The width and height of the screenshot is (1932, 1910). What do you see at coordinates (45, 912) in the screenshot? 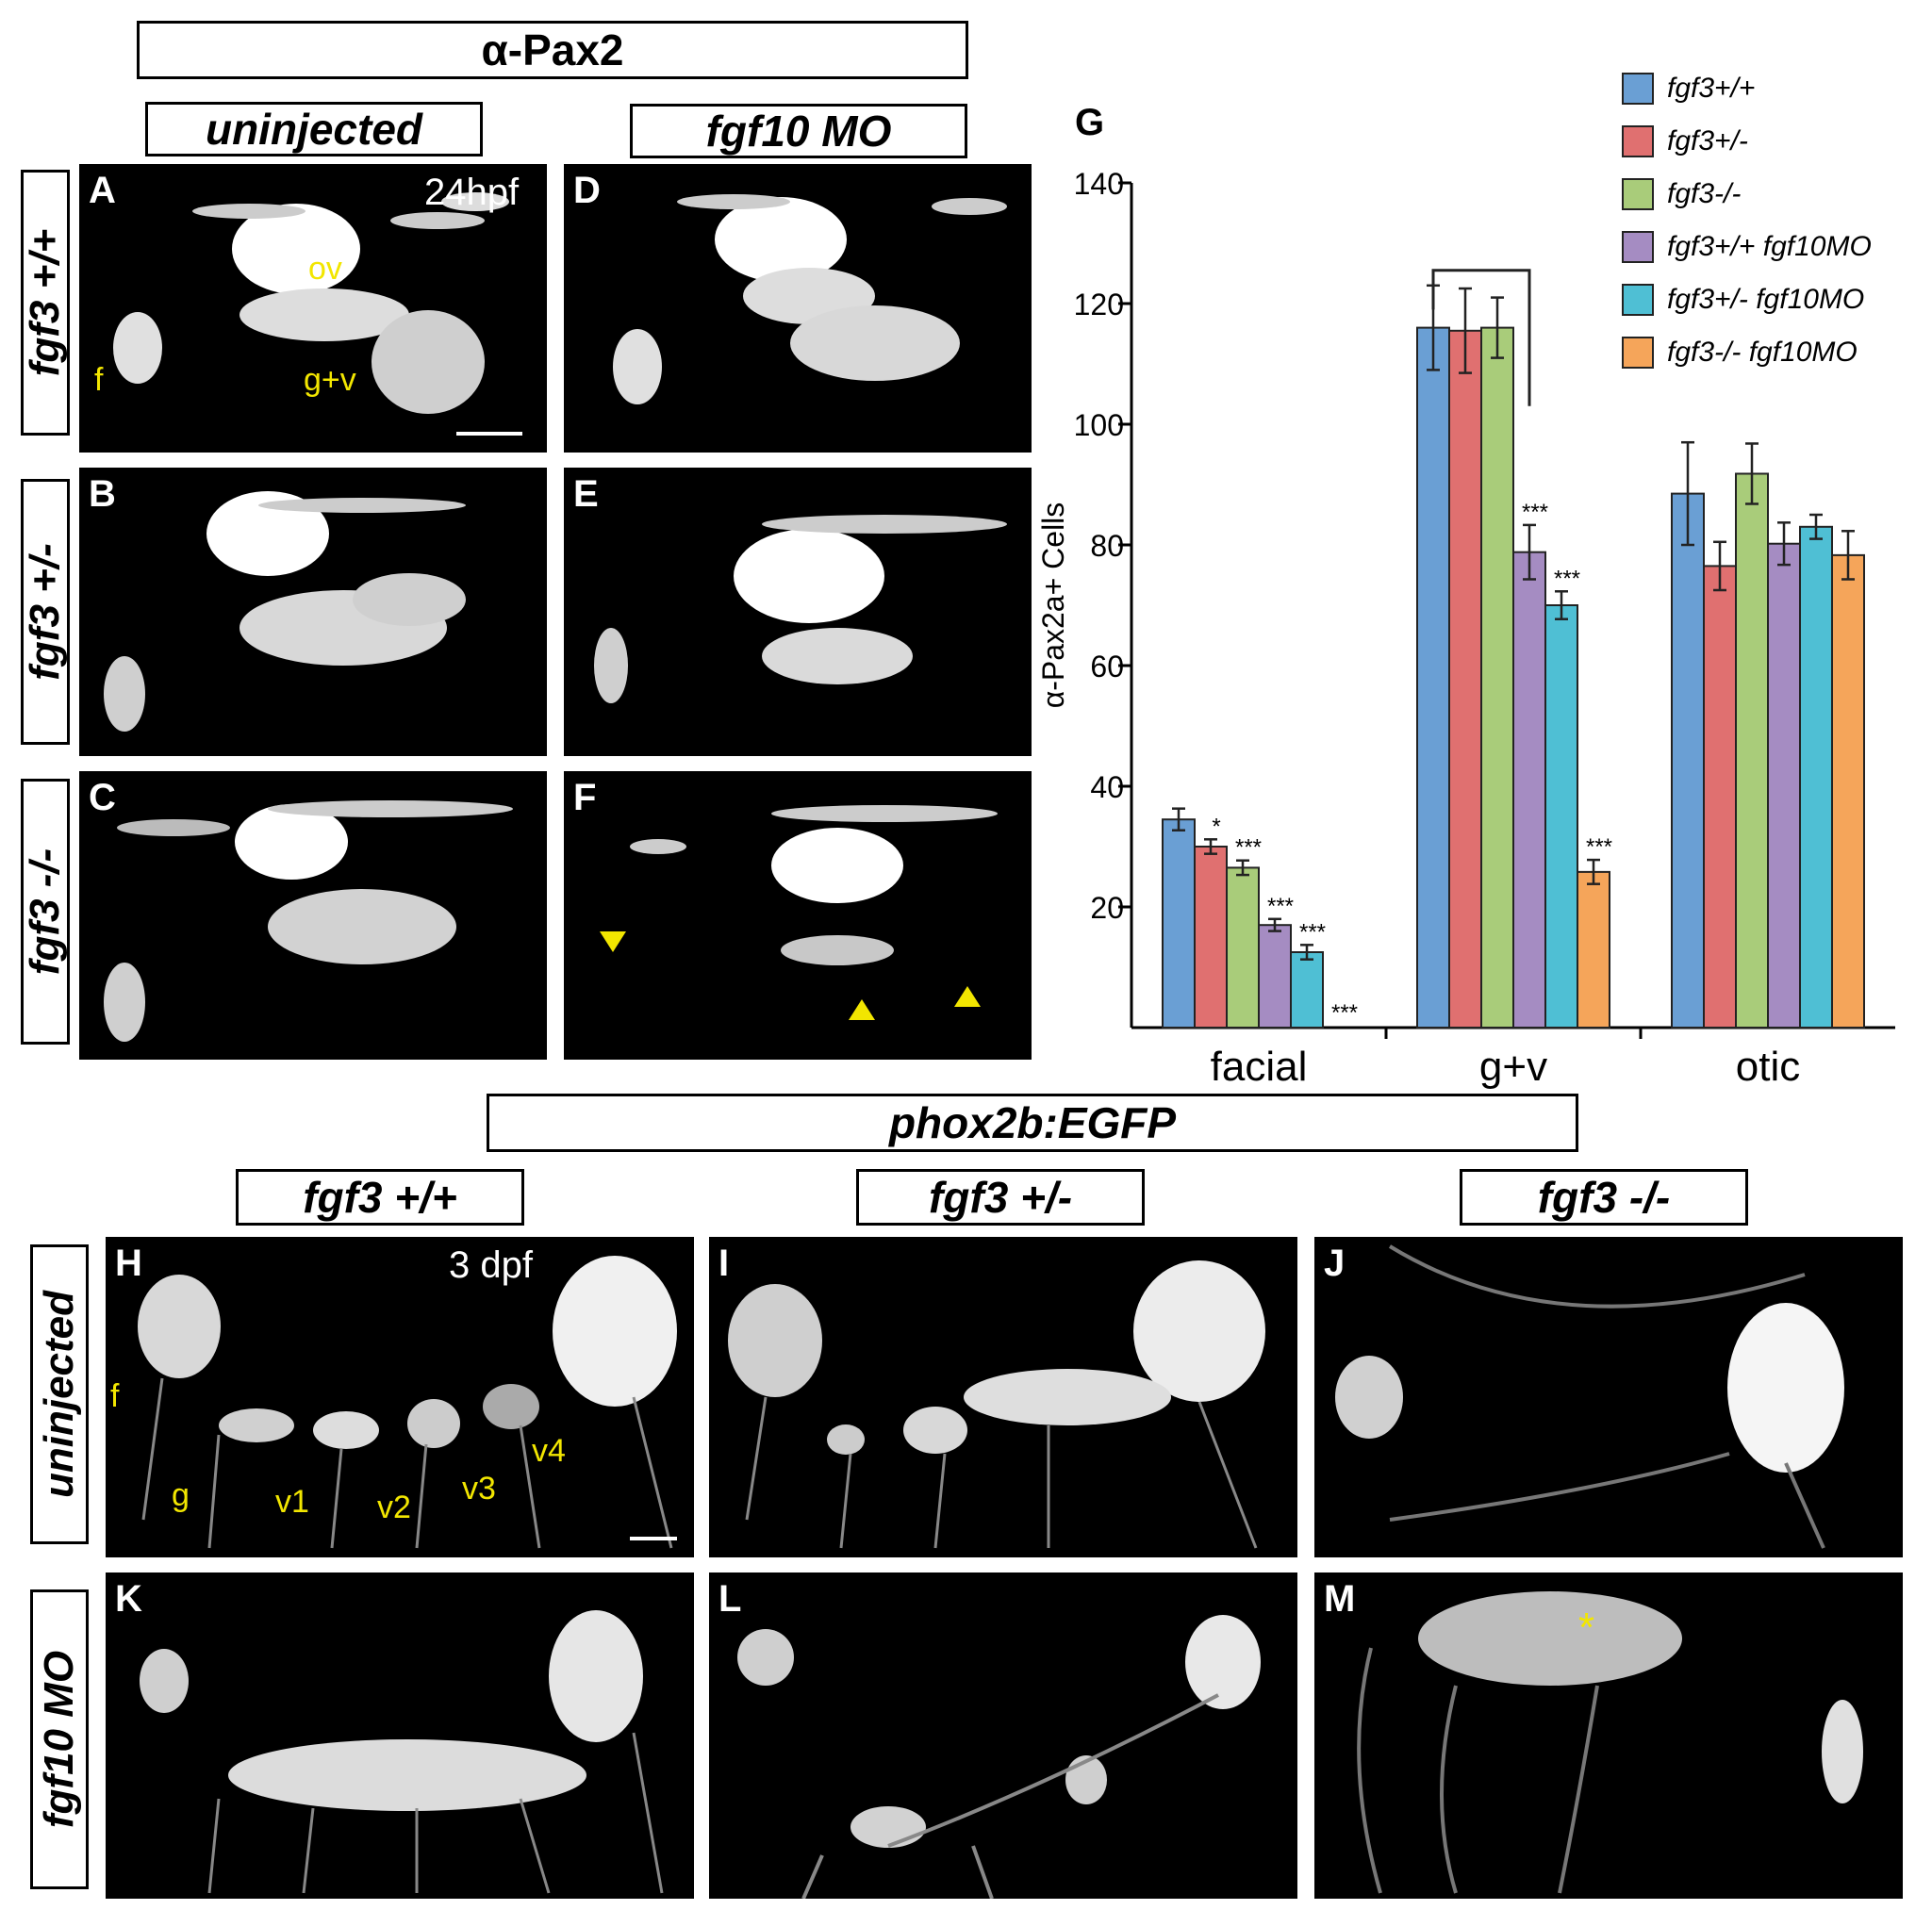
I see `row-label-fgf3-mut: fgf3 -/-` at bounding box center [45, 912].